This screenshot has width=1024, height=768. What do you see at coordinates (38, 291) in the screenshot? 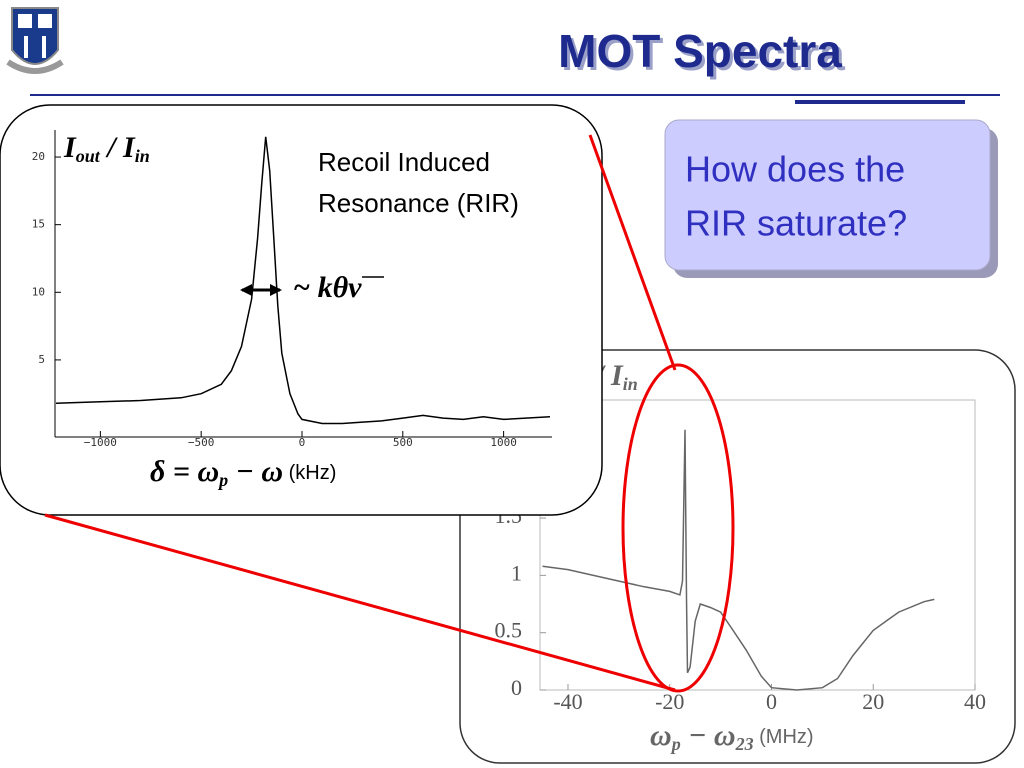
I see `y-tick-label: 10` at bounding box center [38, 291].